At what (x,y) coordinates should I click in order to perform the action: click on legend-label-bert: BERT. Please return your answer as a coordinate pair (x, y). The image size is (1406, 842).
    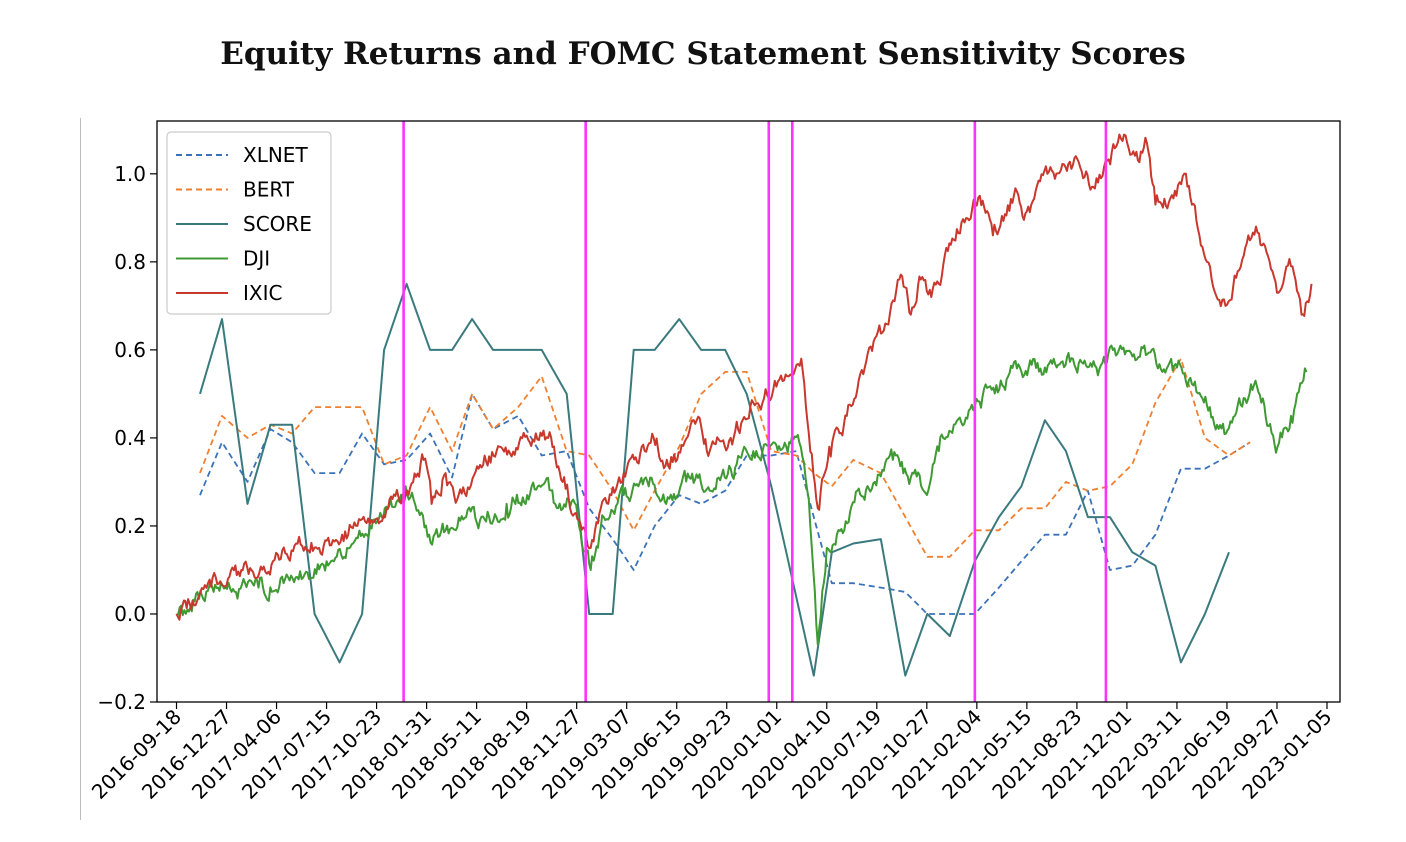
    Looking at the image, I should click on (269, 190).